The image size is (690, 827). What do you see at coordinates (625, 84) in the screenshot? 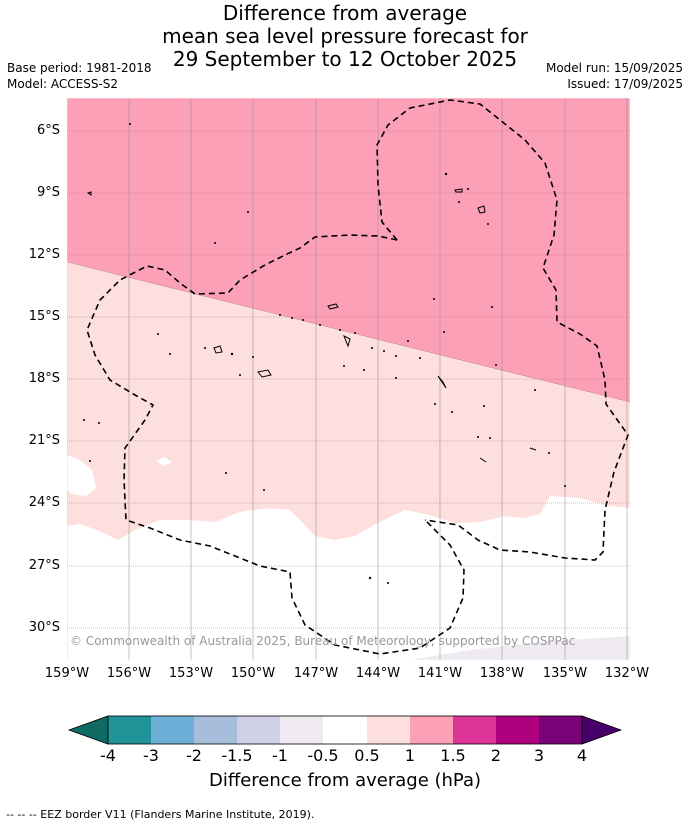
I see `issued-date: Issued: 17/09/2025` at bounding box center [625, 84].